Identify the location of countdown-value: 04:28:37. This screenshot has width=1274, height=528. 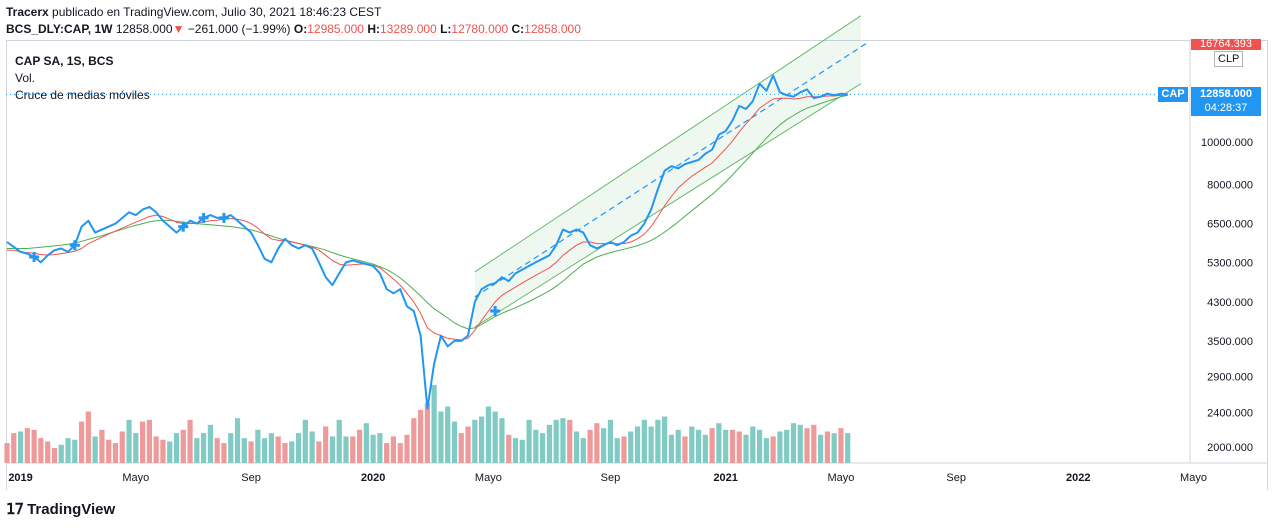
(1226, 108).